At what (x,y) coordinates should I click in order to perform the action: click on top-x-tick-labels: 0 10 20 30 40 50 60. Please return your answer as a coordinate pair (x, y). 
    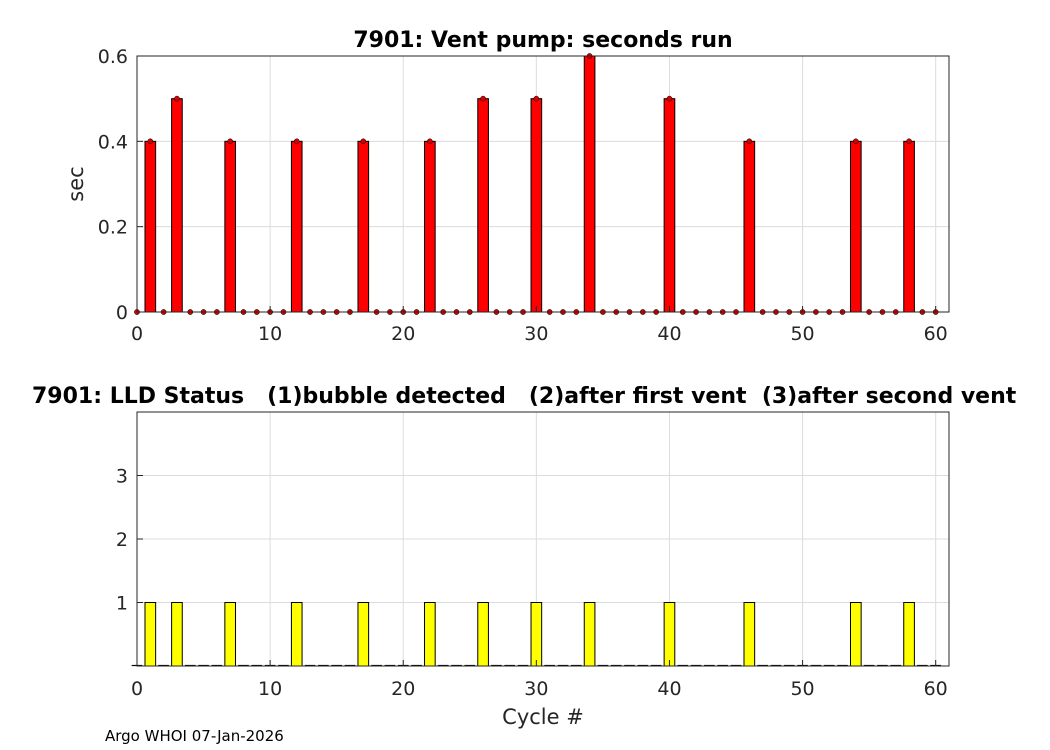
    Looking at the image, I should click on (539, 325).